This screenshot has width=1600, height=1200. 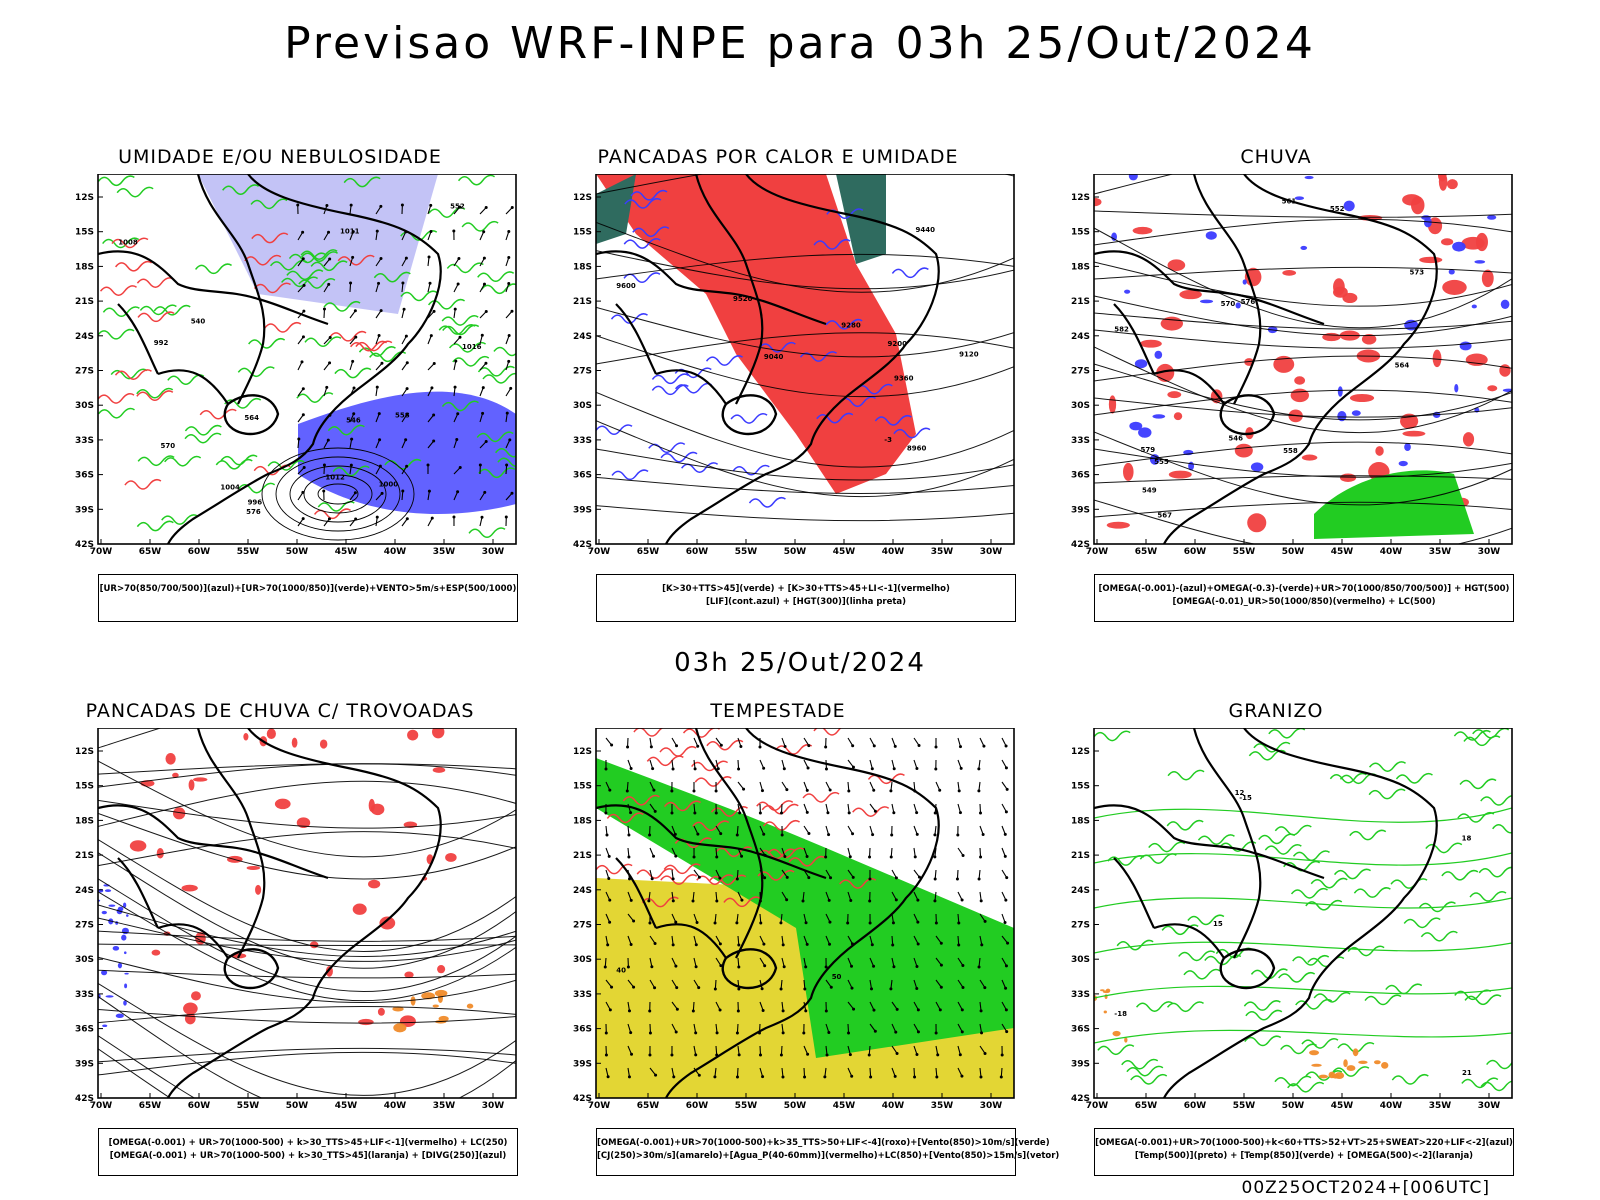 I want to click on contour-label: 9040, so click(x=774, y=357).